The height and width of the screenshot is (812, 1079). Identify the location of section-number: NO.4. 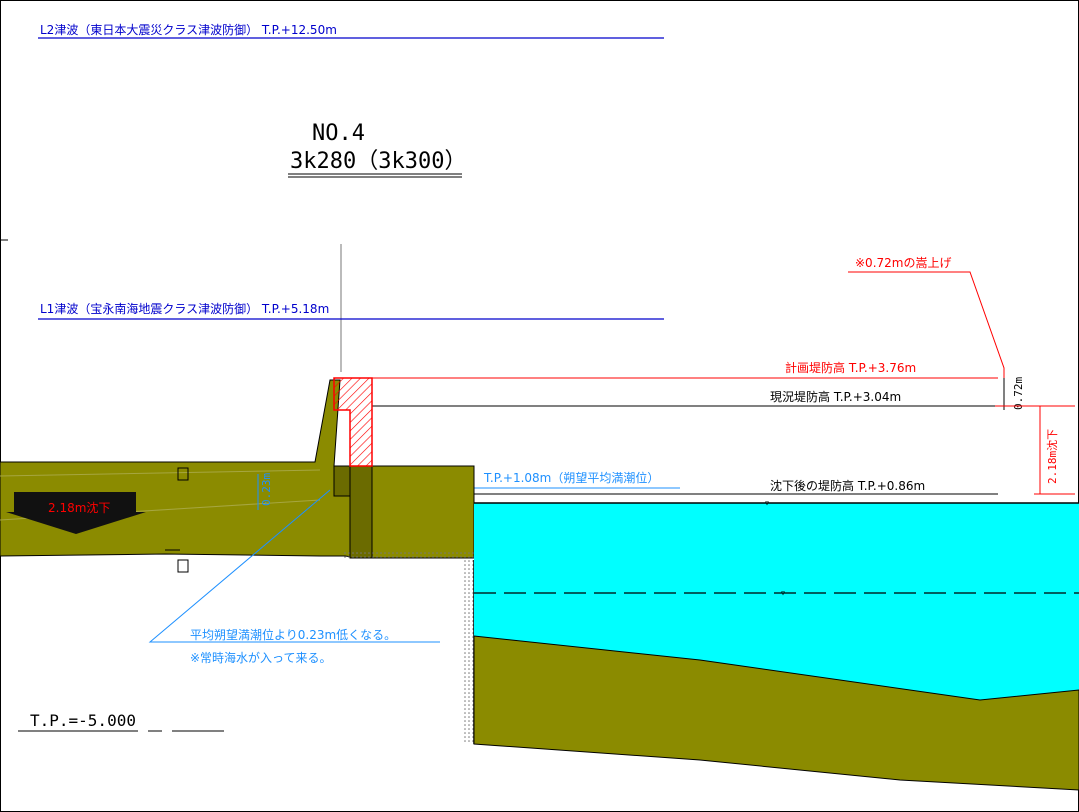
(338, 133).